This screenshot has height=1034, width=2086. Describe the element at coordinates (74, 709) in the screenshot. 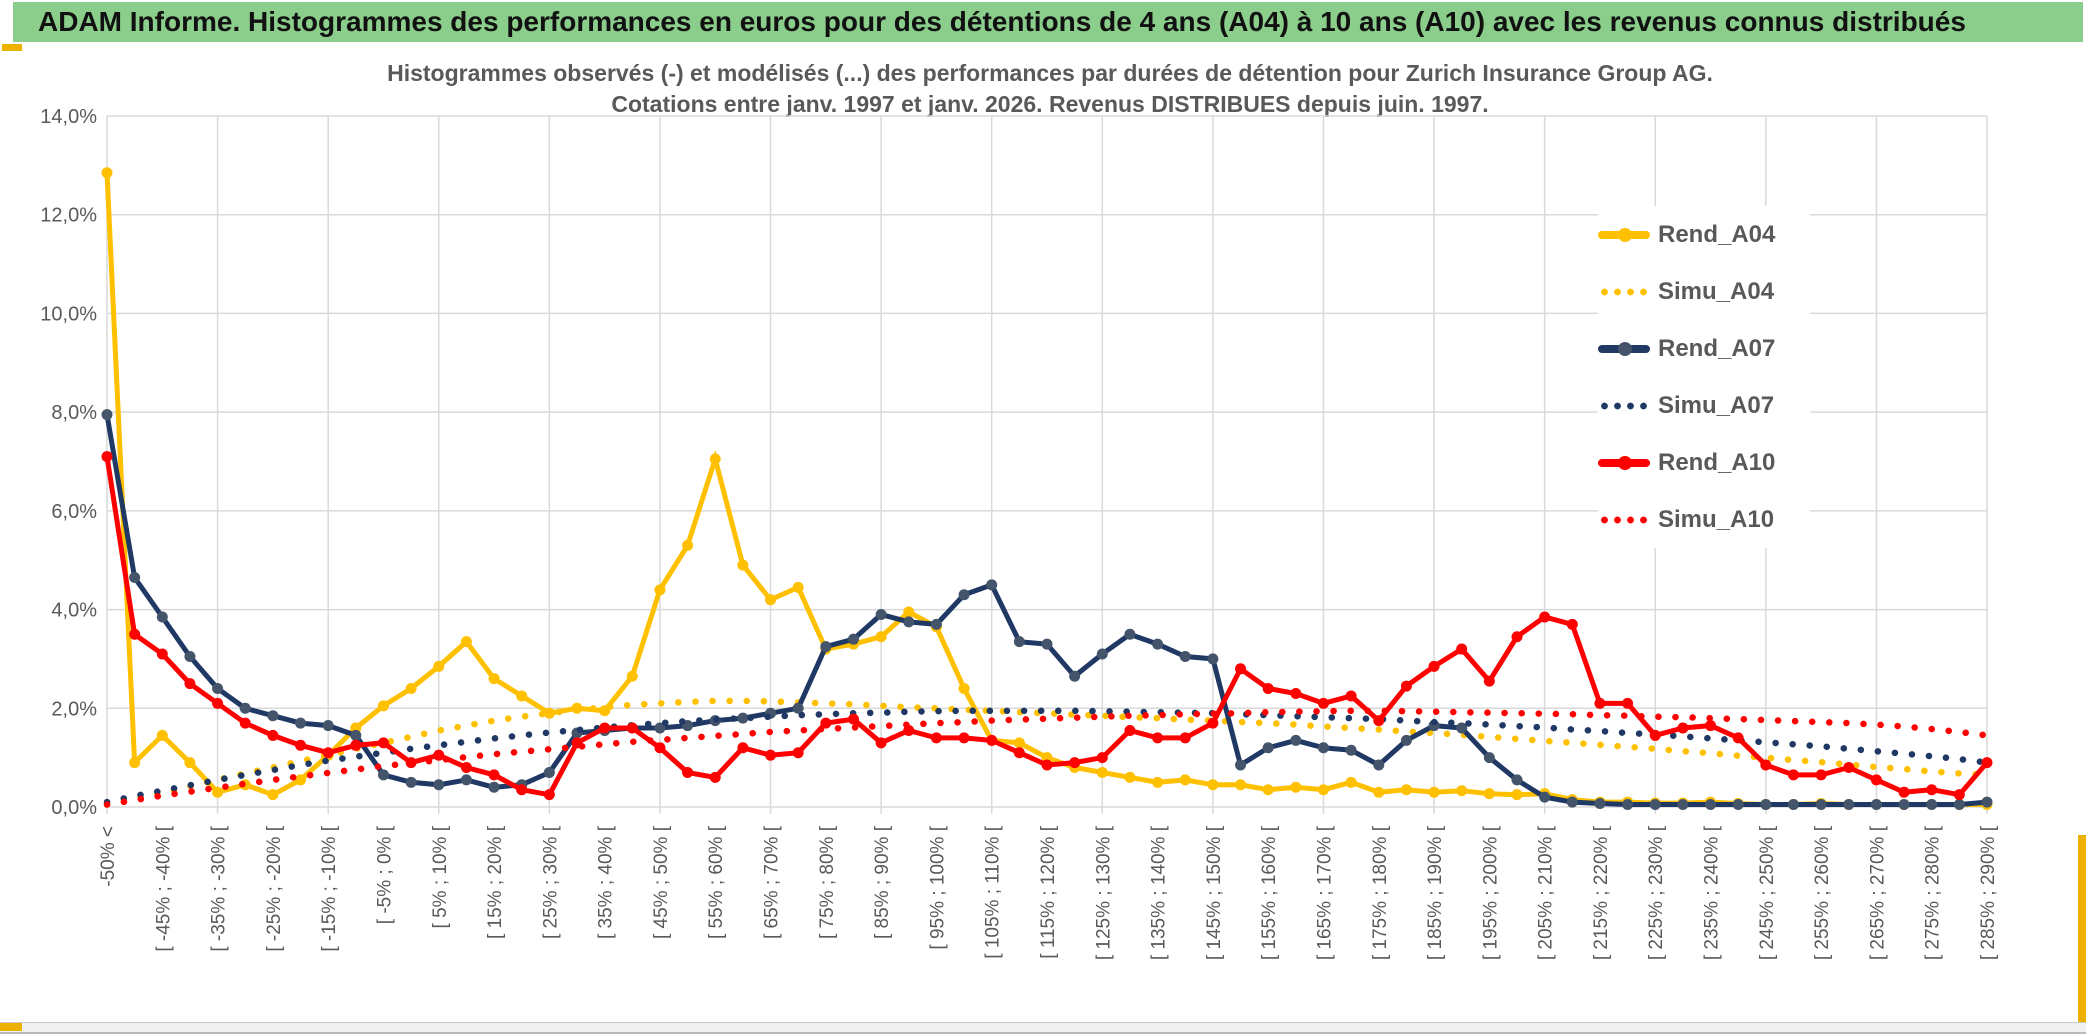

I see `y-axis-label: 2,0%` at that location.